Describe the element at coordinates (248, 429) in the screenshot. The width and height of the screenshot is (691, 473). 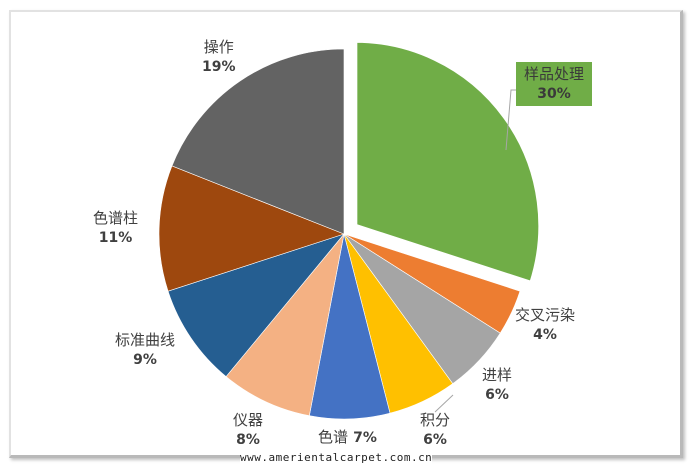
I see `label-instrument: 仪器 8%` at that location.